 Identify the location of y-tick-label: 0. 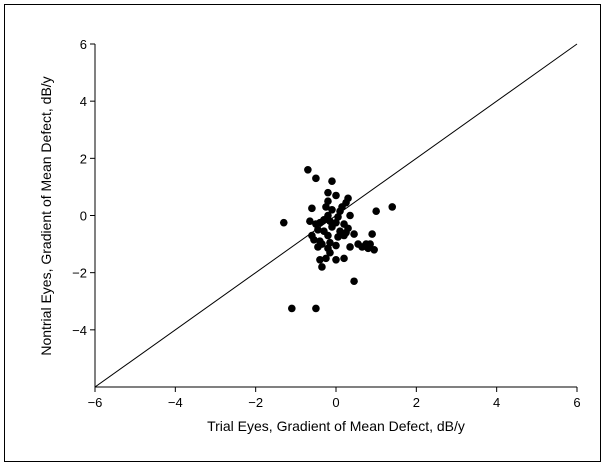
(83, 216).